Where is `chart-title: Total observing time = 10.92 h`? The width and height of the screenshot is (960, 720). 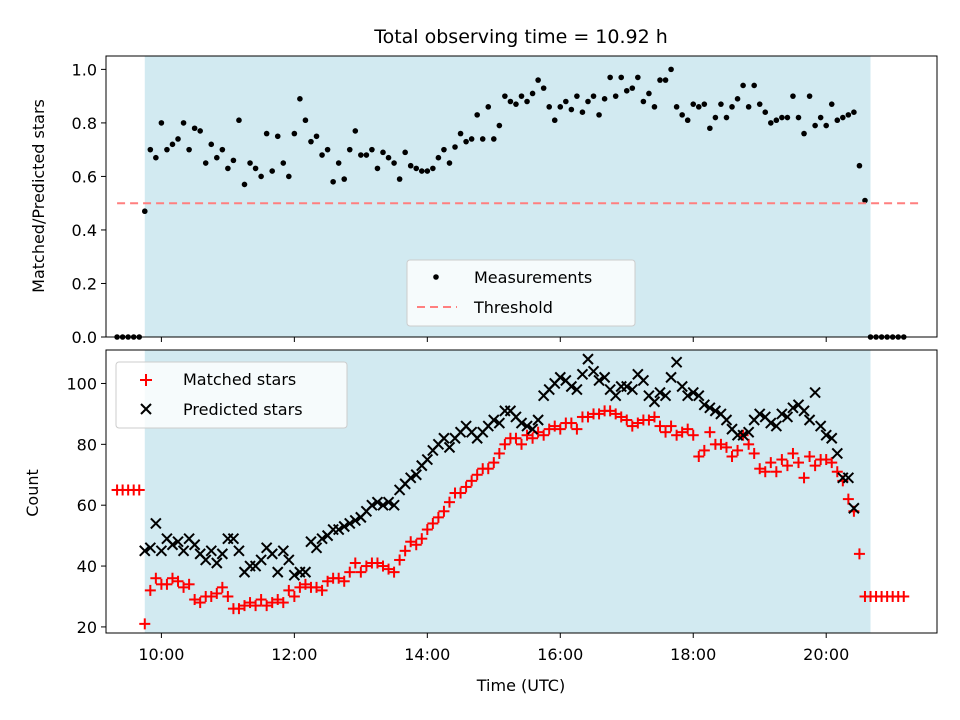
chart-title: Total observing time = 10.92 h is located at coordinates (520, 37).